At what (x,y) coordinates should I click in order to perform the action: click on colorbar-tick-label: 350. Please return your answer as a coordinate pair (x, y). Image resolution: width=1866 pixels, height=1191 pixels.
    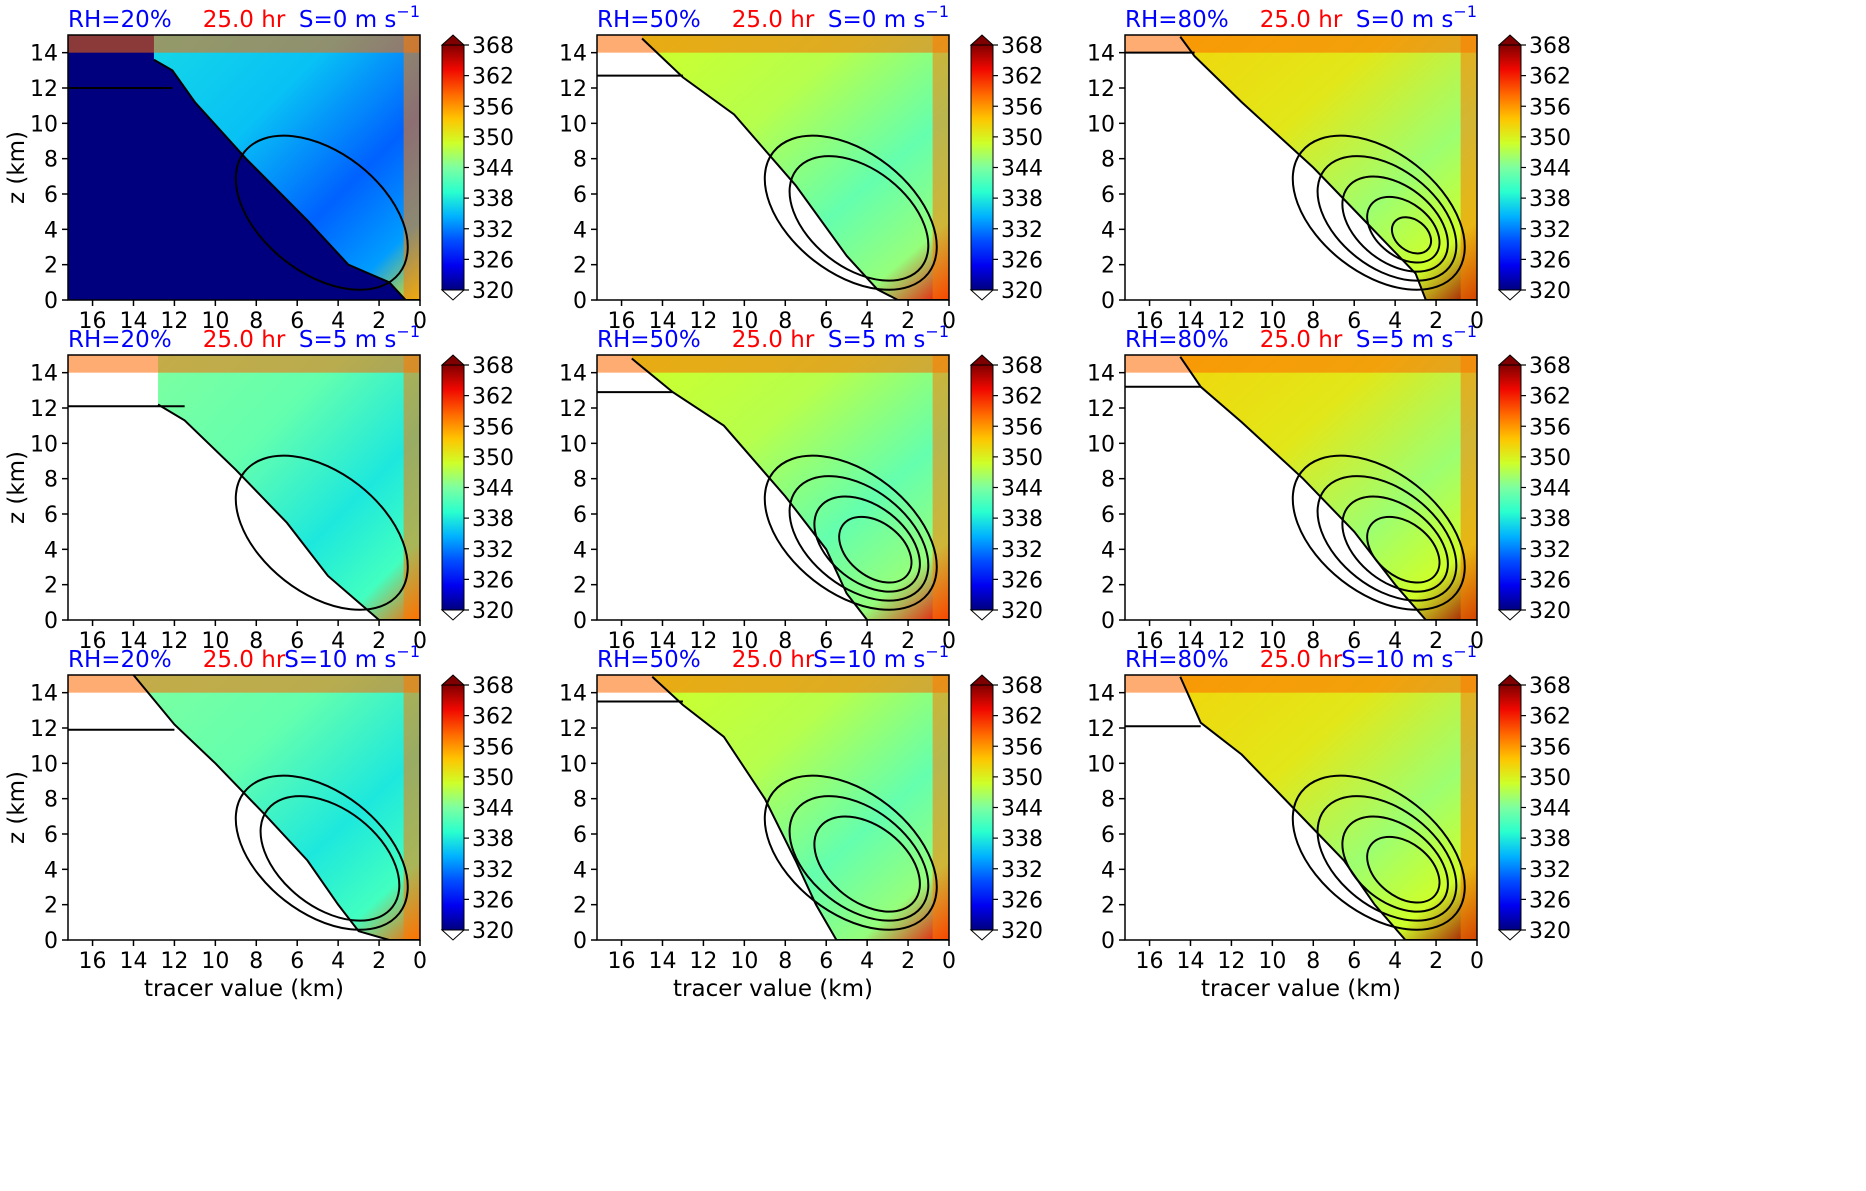
    Looking at the image, I should click on (1022, 458).